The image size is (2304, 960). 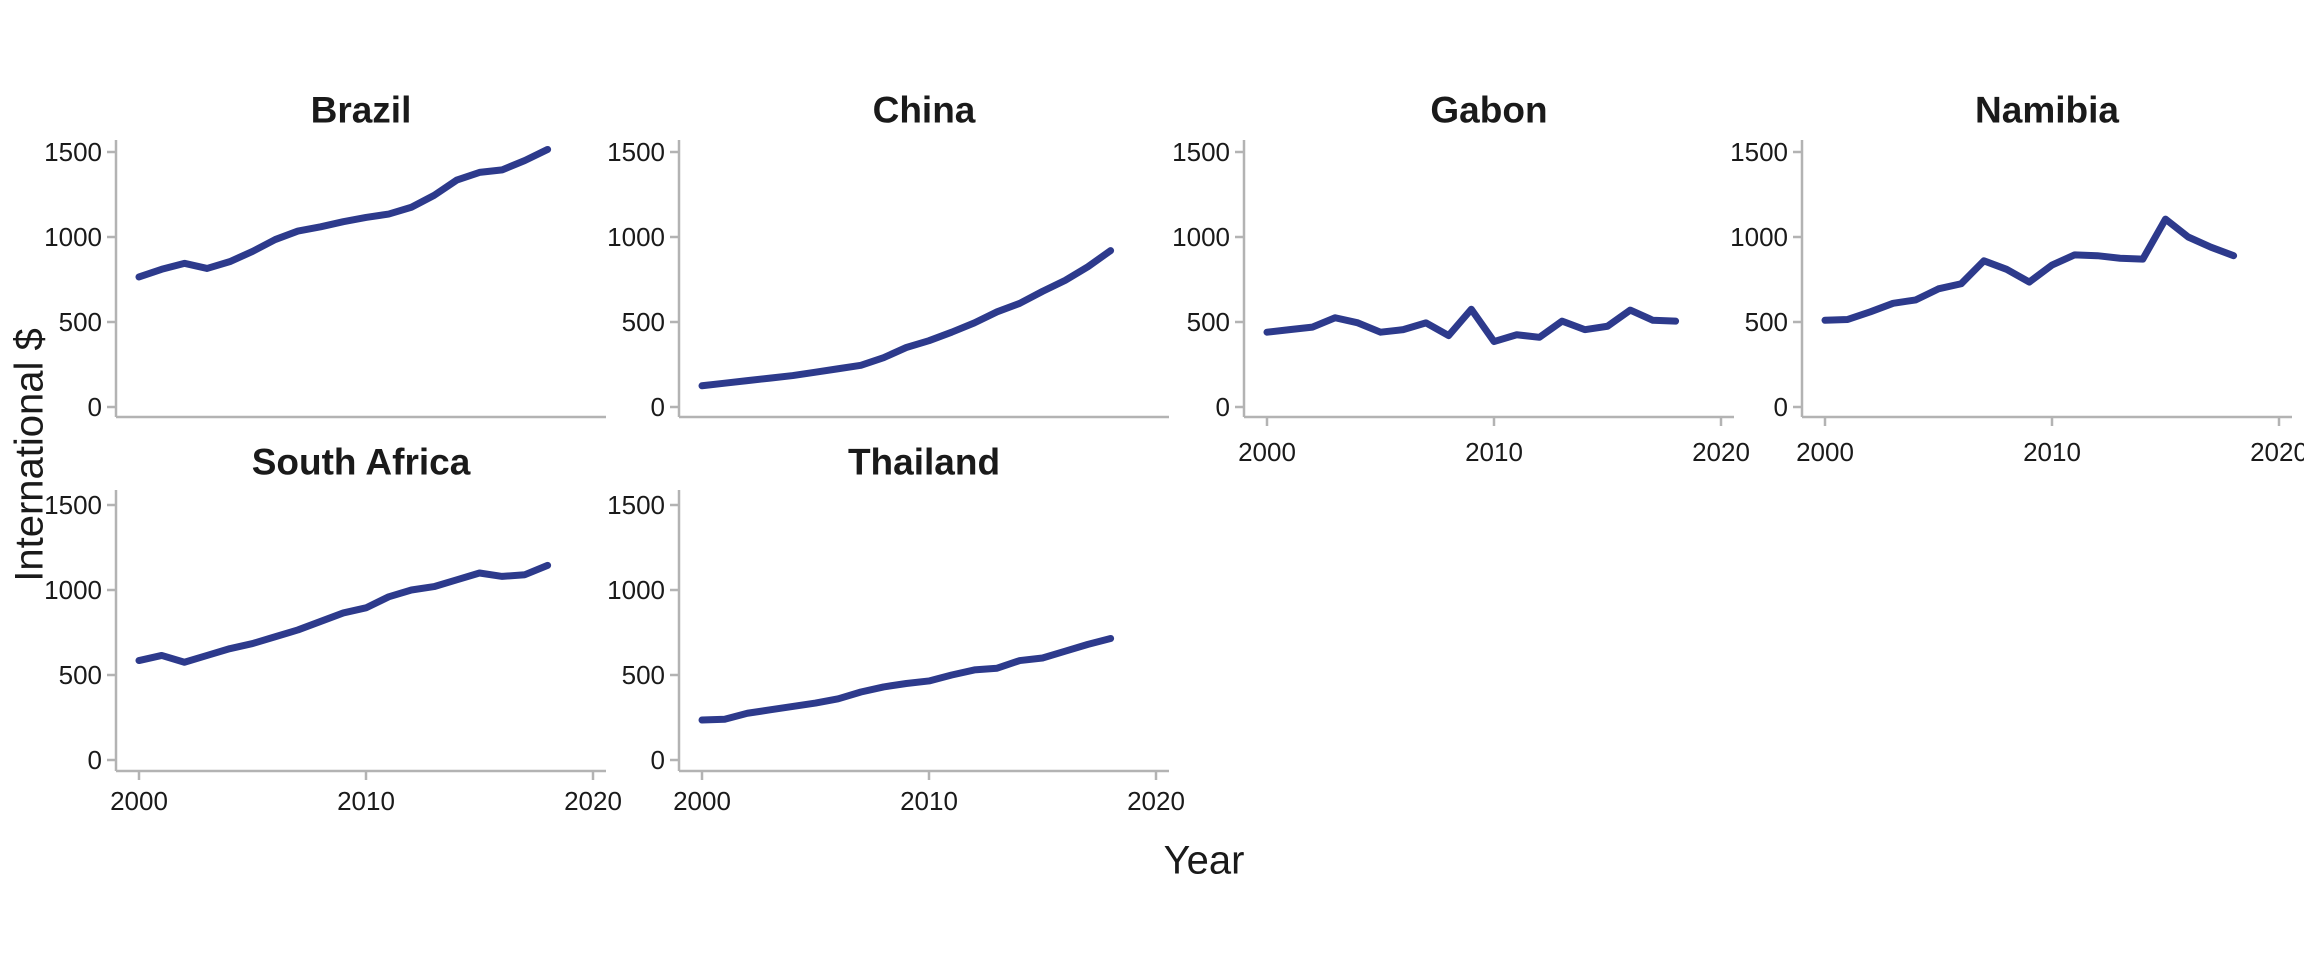 I want to click on facet-title-thailand: Thailand, so click(x=924, y=462).